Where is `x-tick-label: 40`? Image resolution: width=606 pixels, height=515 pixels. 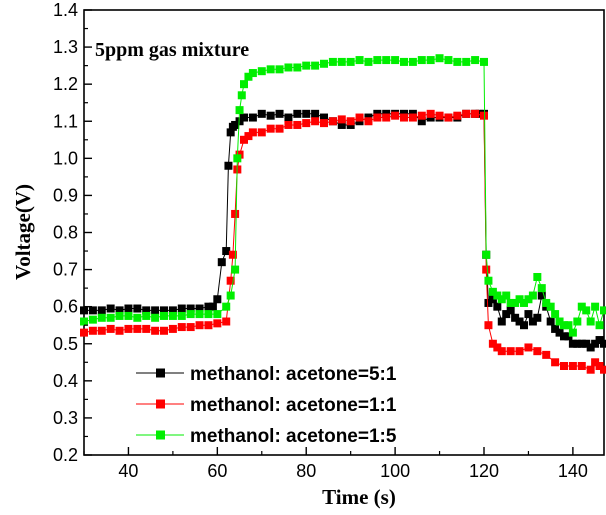 x-tick-label: 40 is located at coordinates (128, 471).